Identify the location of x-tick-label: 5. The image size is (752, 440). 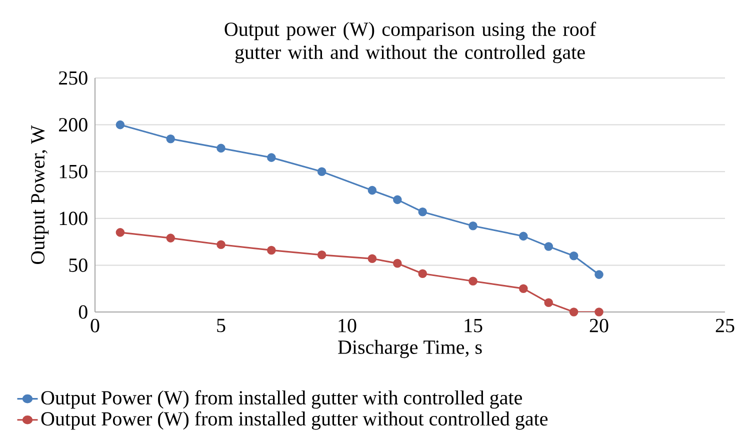
(221, 325).